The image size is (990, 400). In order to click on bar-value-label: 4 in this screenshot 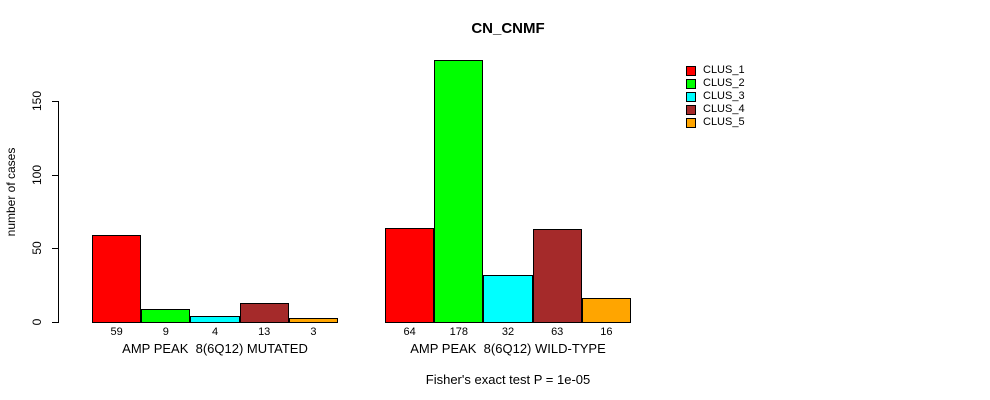, I will do `click(215, 332)`.